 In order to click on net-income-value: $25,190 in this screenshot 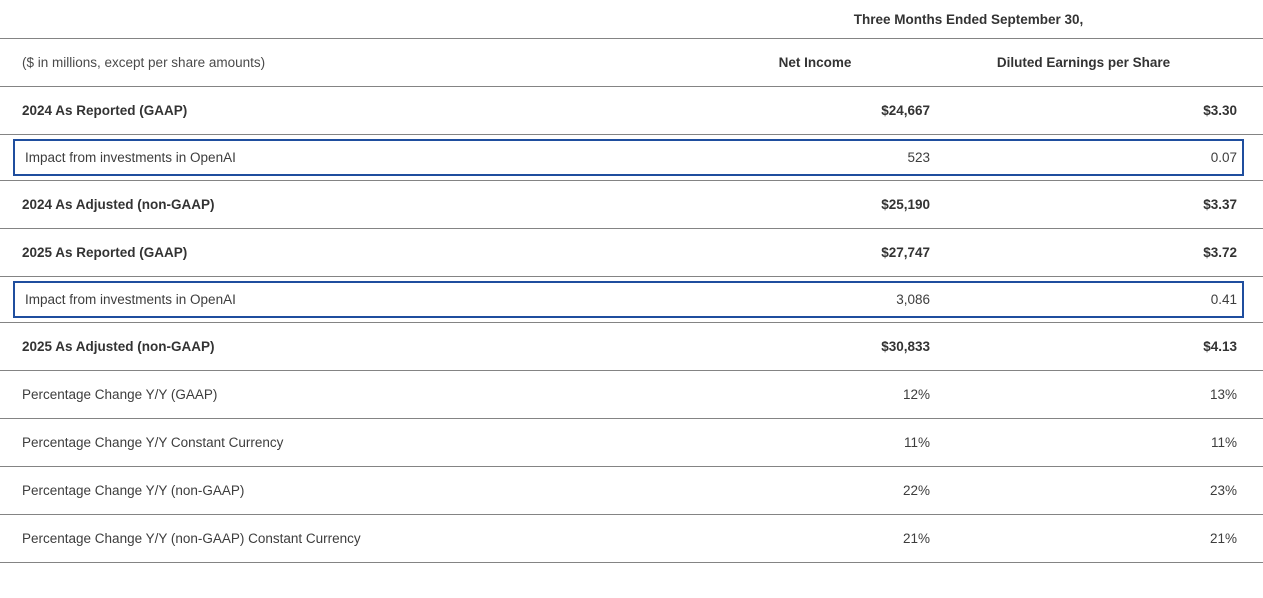, I will do `click(905, 204)`.